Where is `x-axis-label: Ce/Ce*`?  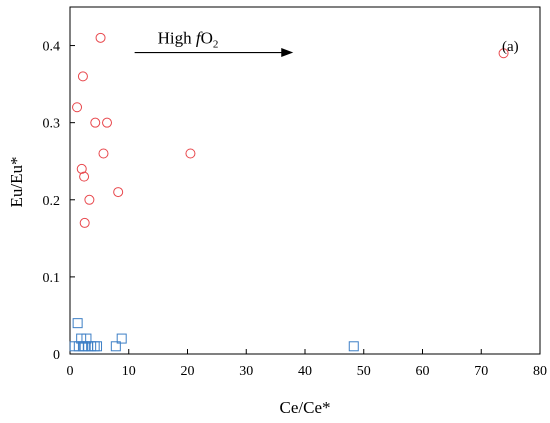
x-axis-label: Ce/Ce* is located at coordinates (305, 407).